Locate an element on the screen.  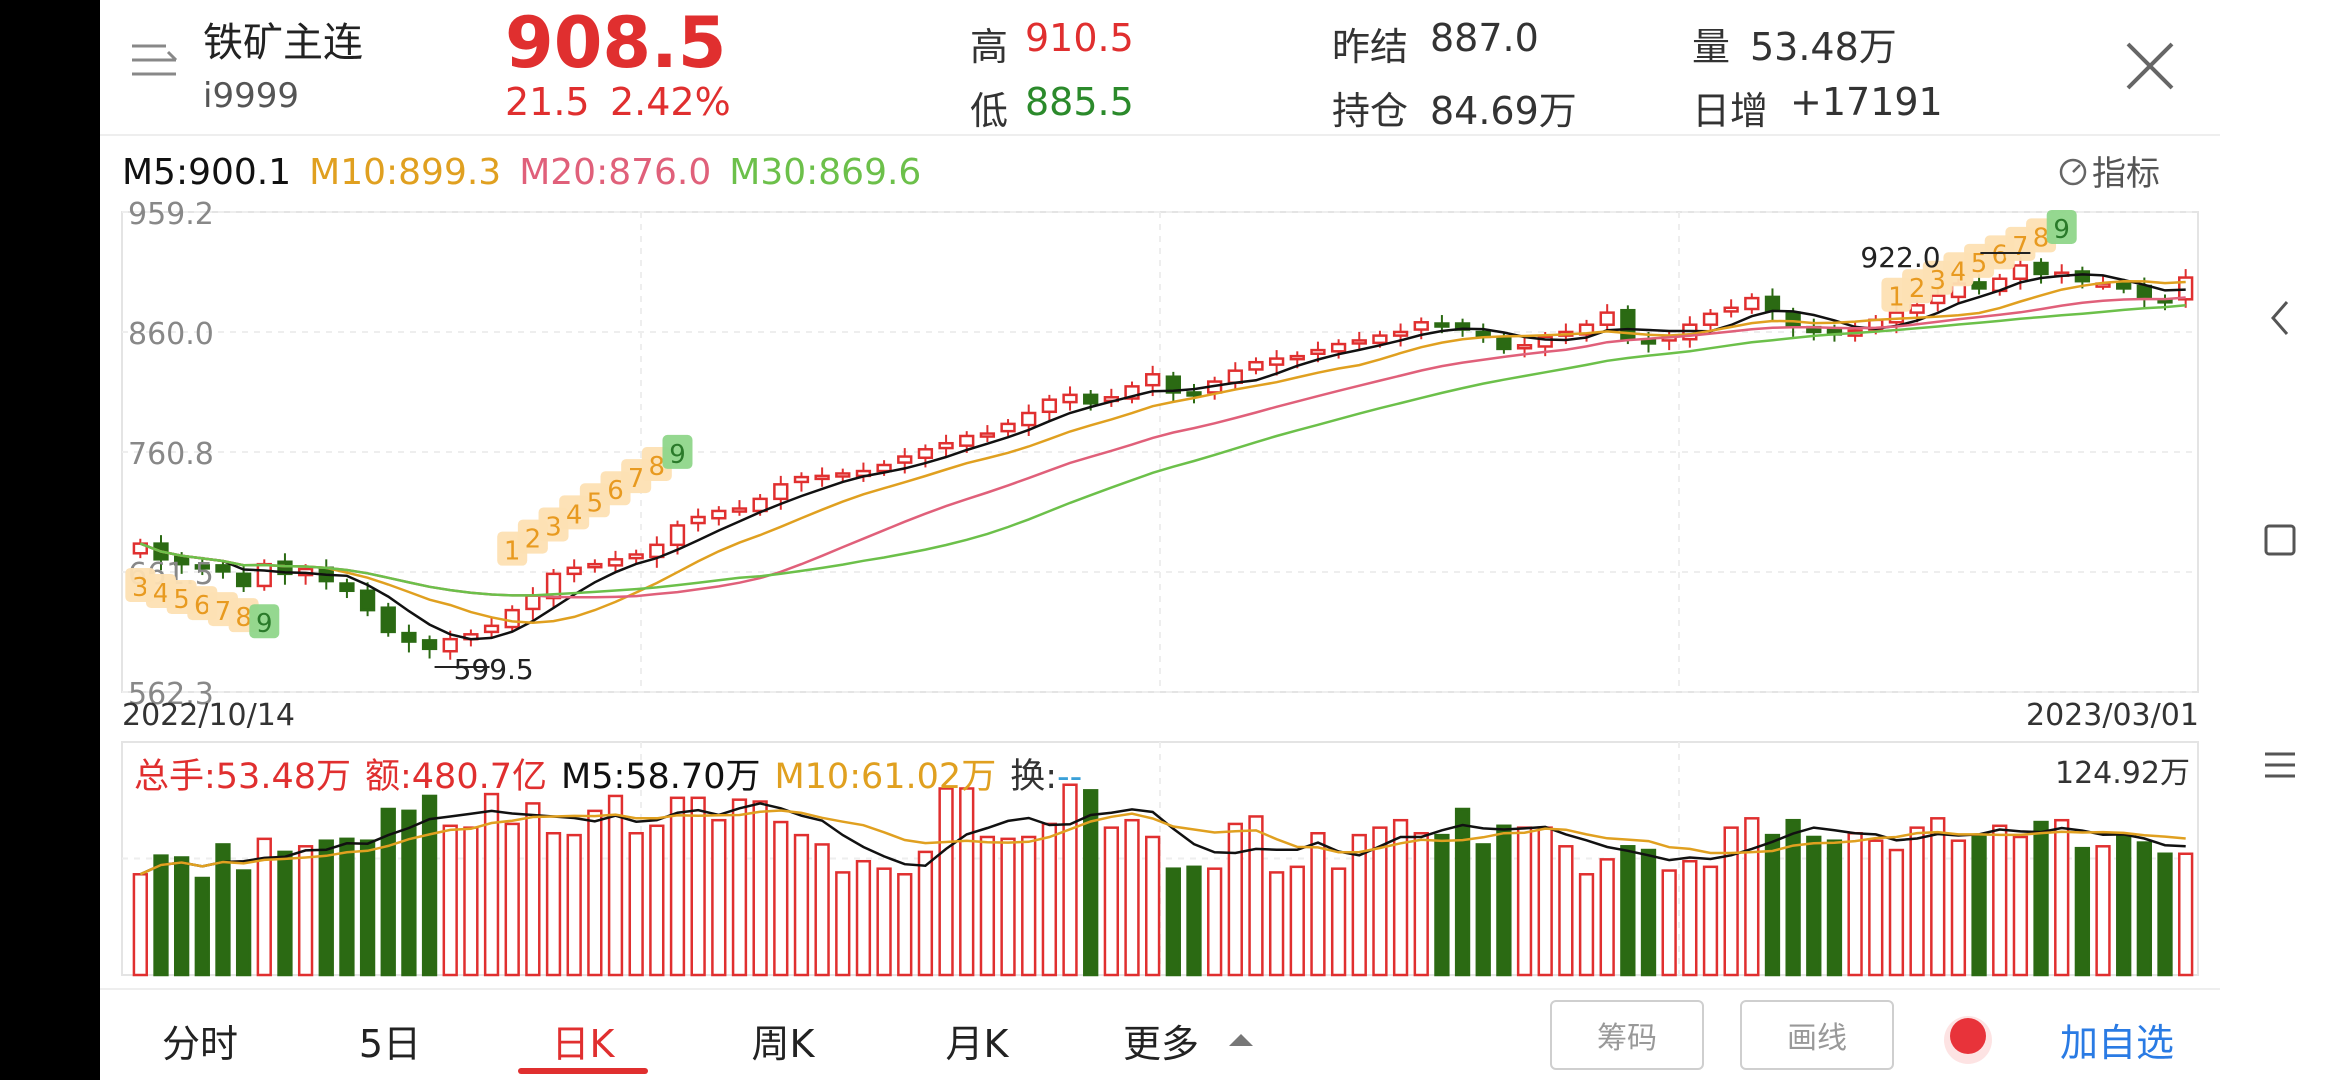
y-tick-label: 860.0 is located at coordinates (171, 334).